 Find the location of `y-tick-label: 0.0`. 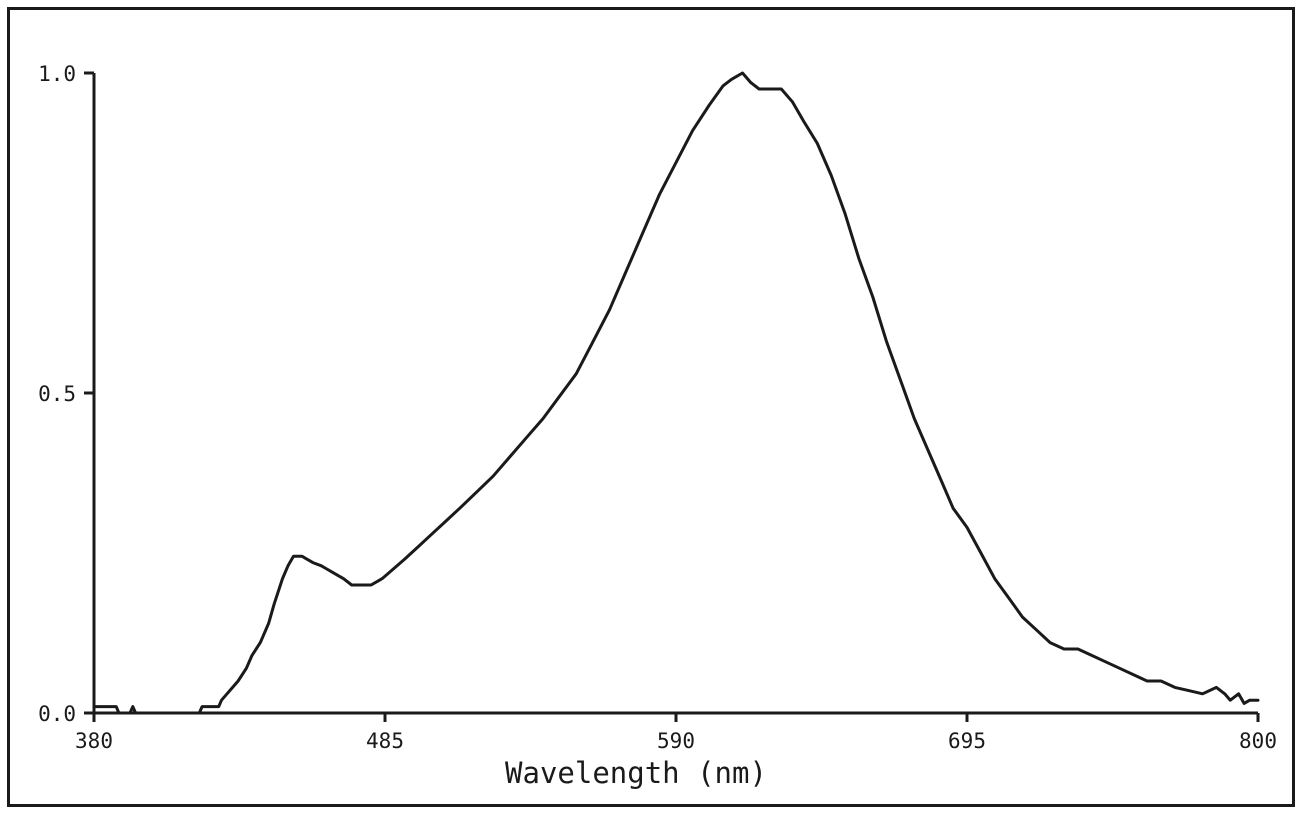

y-tick-label: 0.0 is located at coordinates (57, 714).